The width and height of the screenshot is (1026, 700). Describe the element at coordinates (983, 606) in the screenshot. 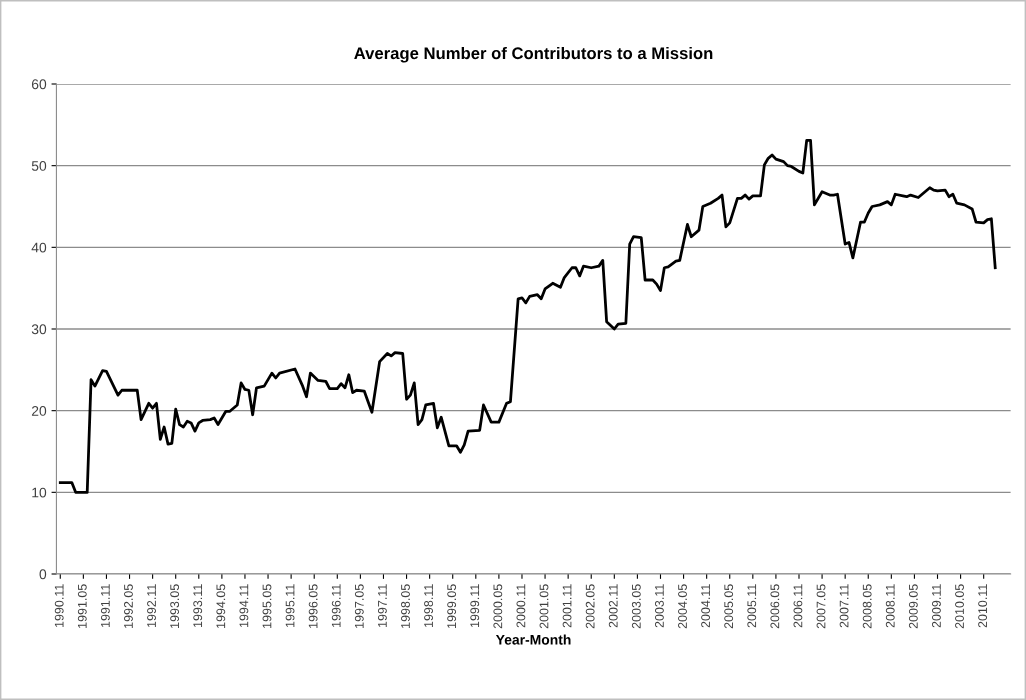

I see `x-tick-label: 2010.11` at that location.